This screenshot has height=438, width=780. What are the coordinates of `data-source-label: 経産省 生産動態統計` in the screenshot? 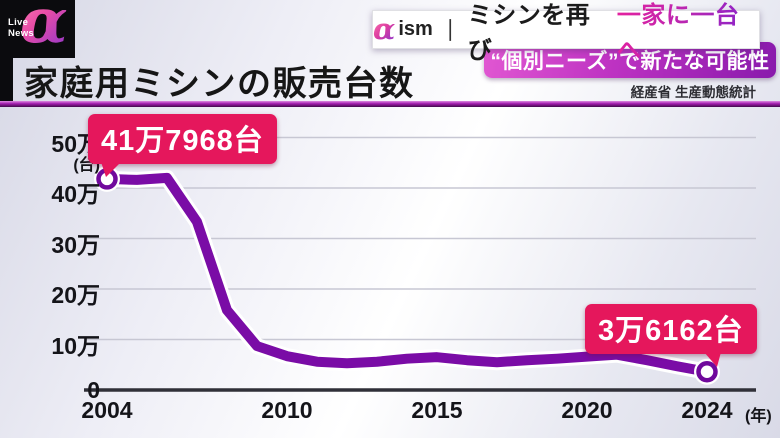 It's located at (693, 92).